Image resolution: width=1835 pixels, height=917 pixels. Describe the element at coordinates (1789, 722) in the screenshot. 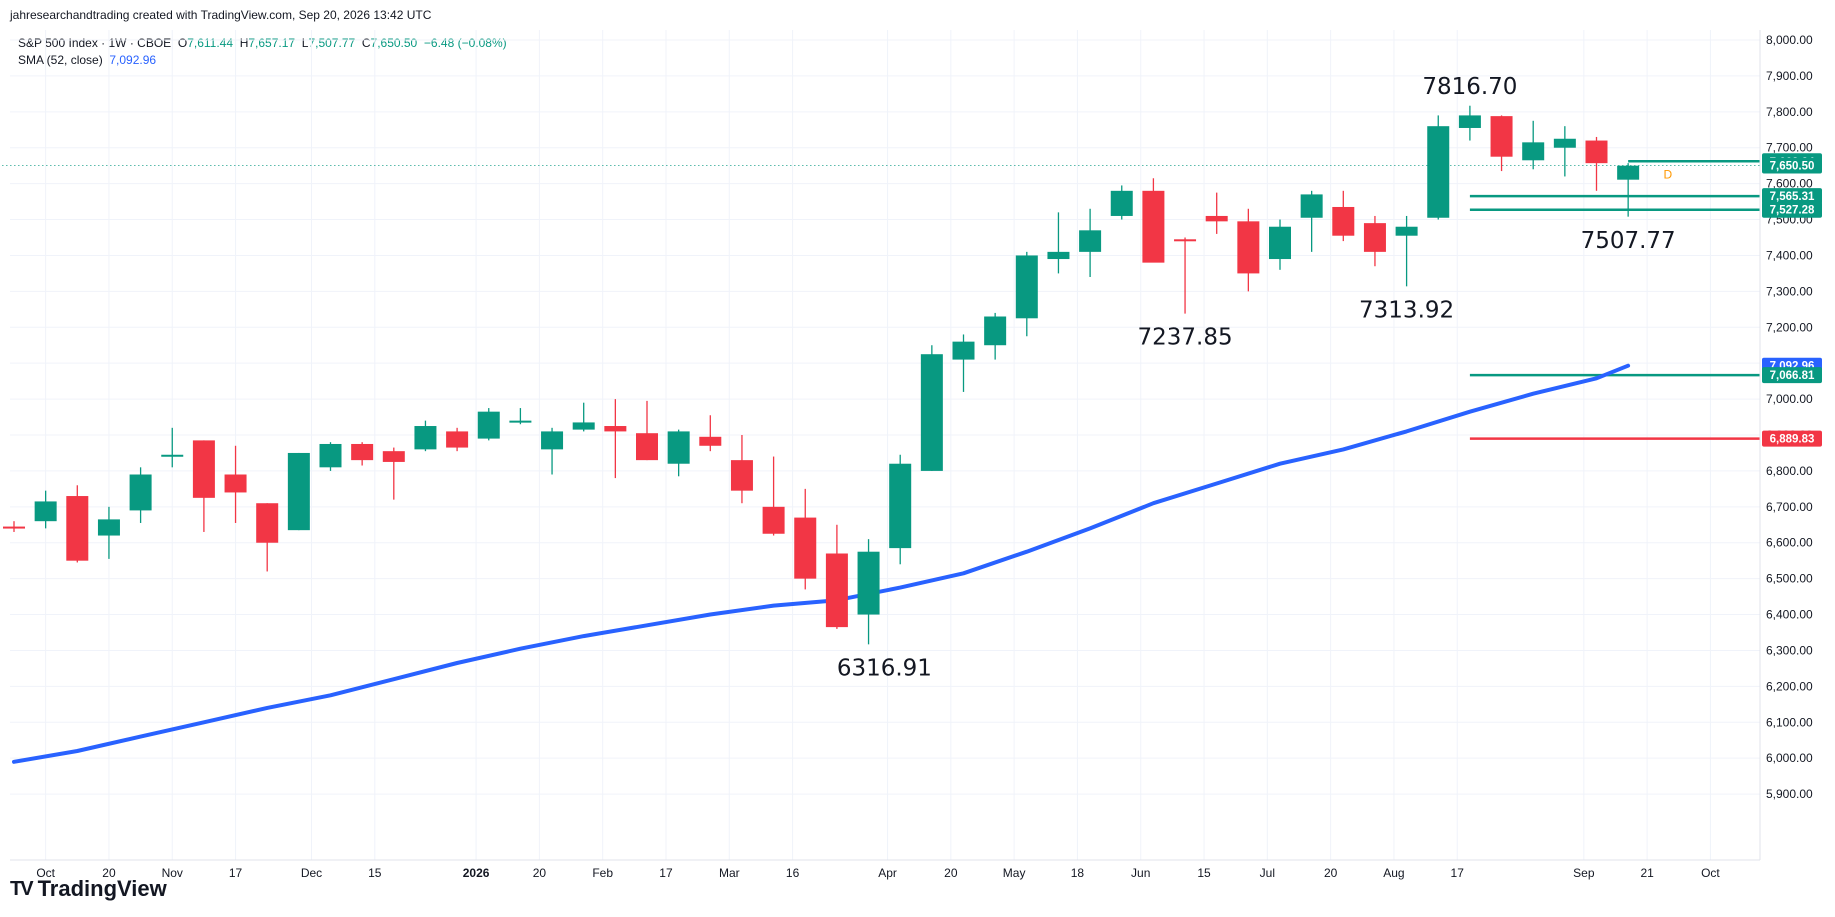

I see `y-tick-label: 6,100.00` at that location.